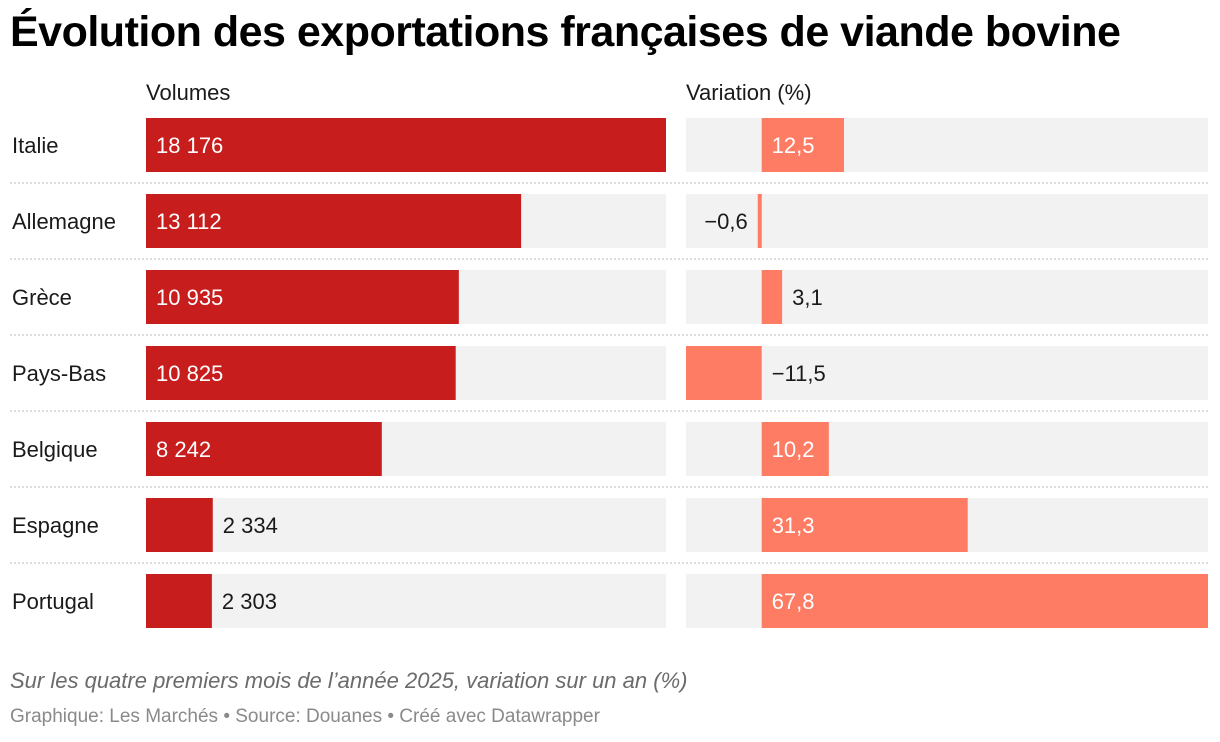 Image resolution: width=1220 pixels, height=742 pixels. Describe the element at coordinates (772, 297) in the screenshot. I see `variation-bar-grece` at that location.